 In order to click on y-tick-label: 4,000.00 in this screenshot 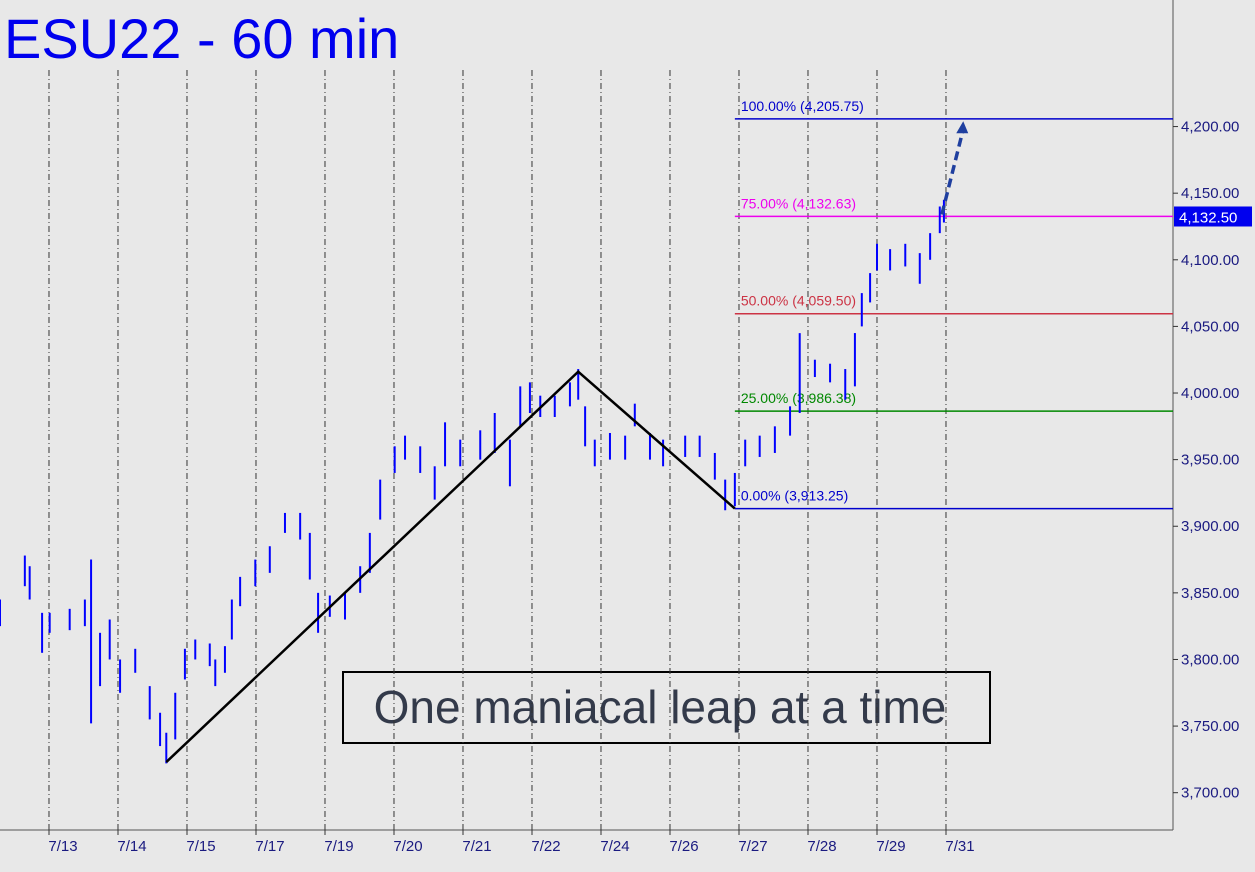, I will do `click(1210, 393)`.